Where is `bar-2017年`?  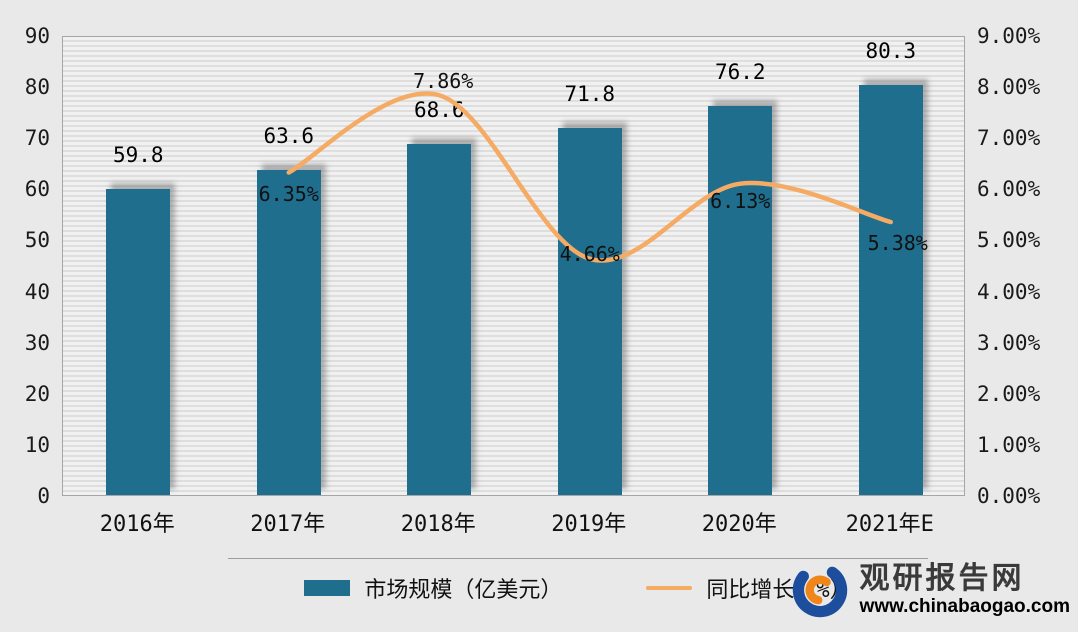
bar-2017年 is located at coordinates (288, 332).